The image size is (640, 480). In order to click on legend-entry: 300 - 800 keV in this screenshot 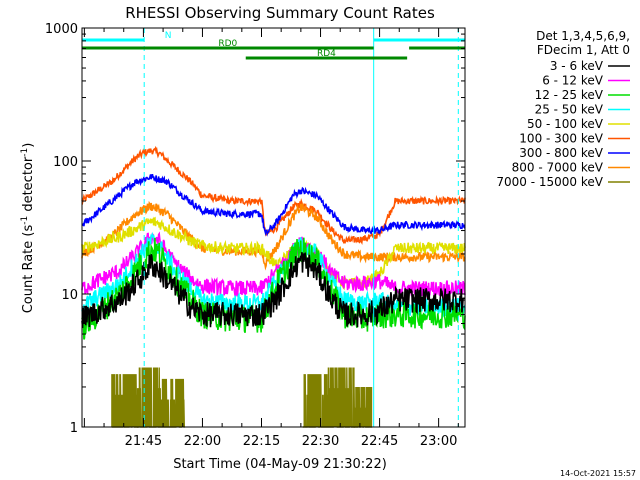, I will do `click(561, 153)`.